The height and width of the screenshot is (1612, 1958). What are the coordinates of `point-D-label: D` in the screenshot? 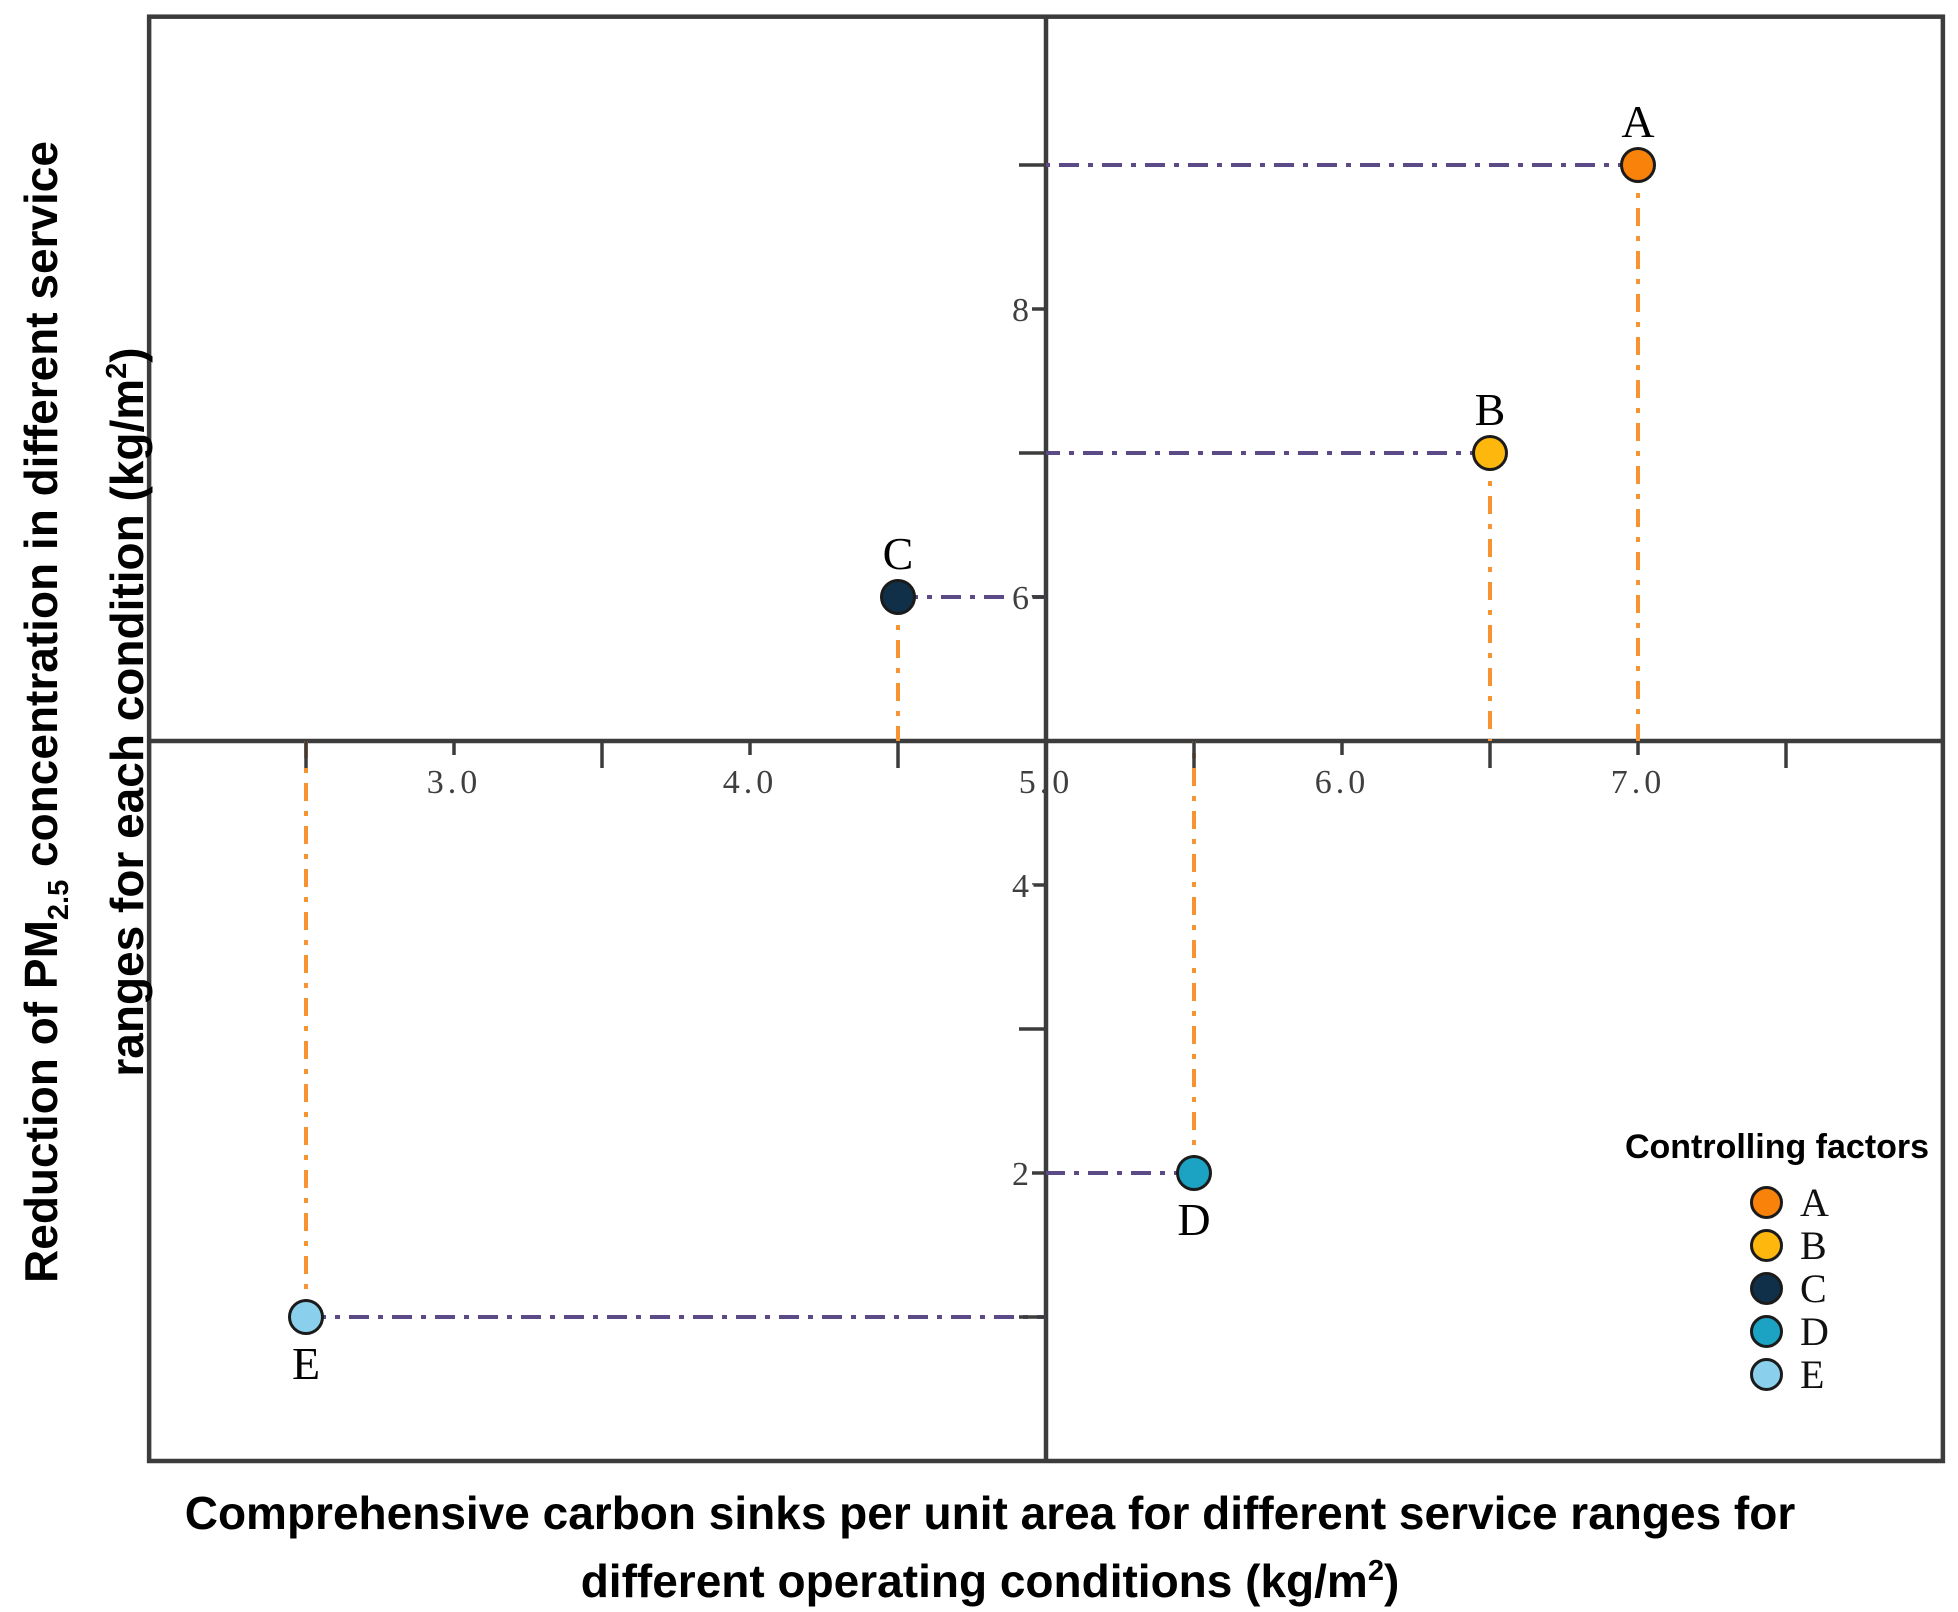 It's located at (1193, 1219).